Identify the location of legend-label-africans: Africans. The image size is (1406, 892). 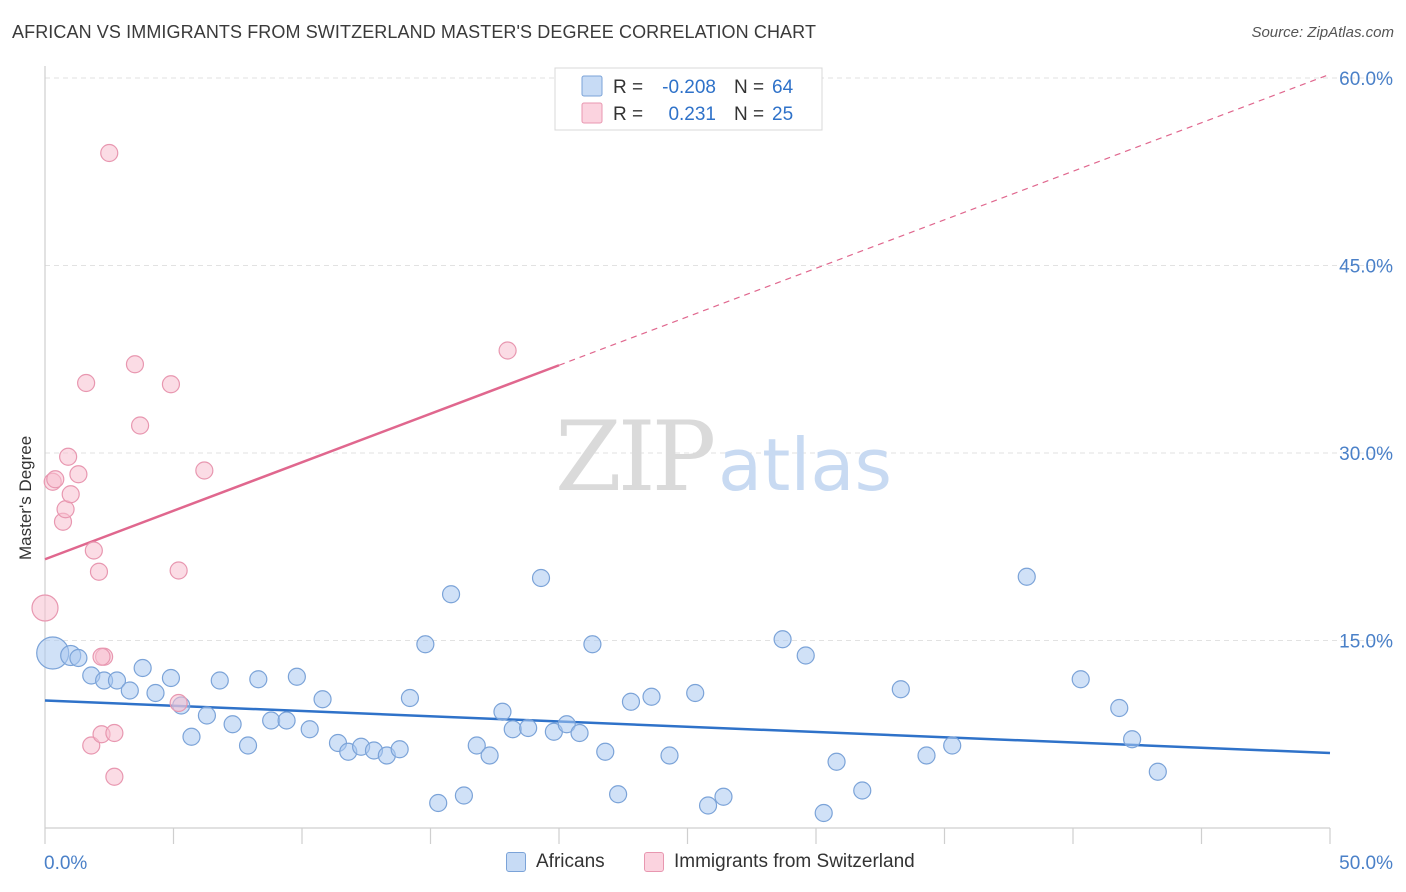
(570, 861).